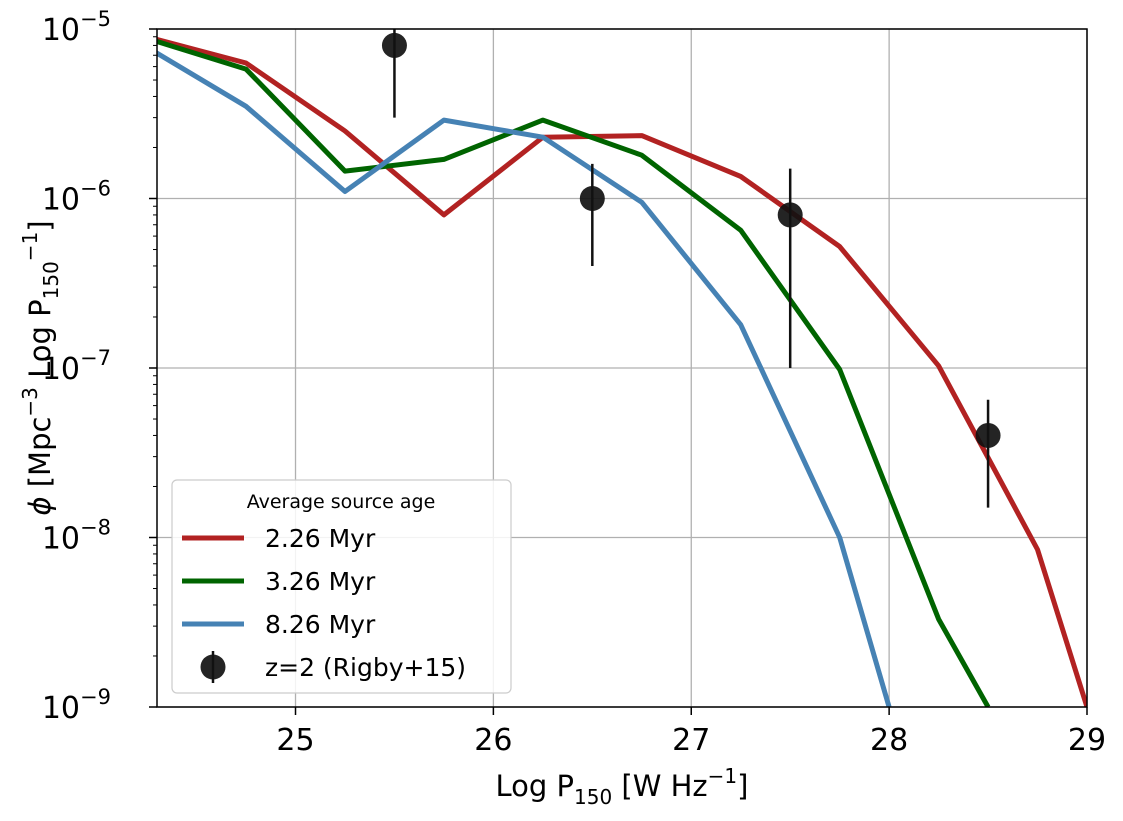  I want to click on x-tick-label: 26, so click(493, 740).